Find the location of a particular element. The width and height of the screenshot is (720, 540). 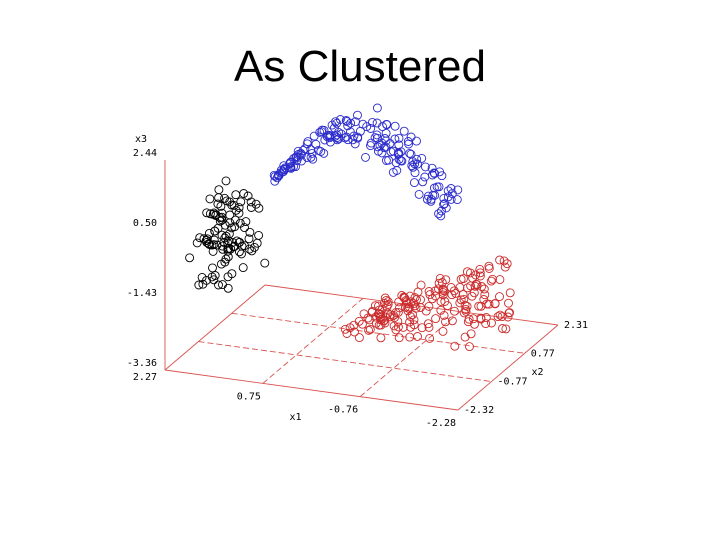

slide-title: As Clustered is located at coordinates (360, 66).